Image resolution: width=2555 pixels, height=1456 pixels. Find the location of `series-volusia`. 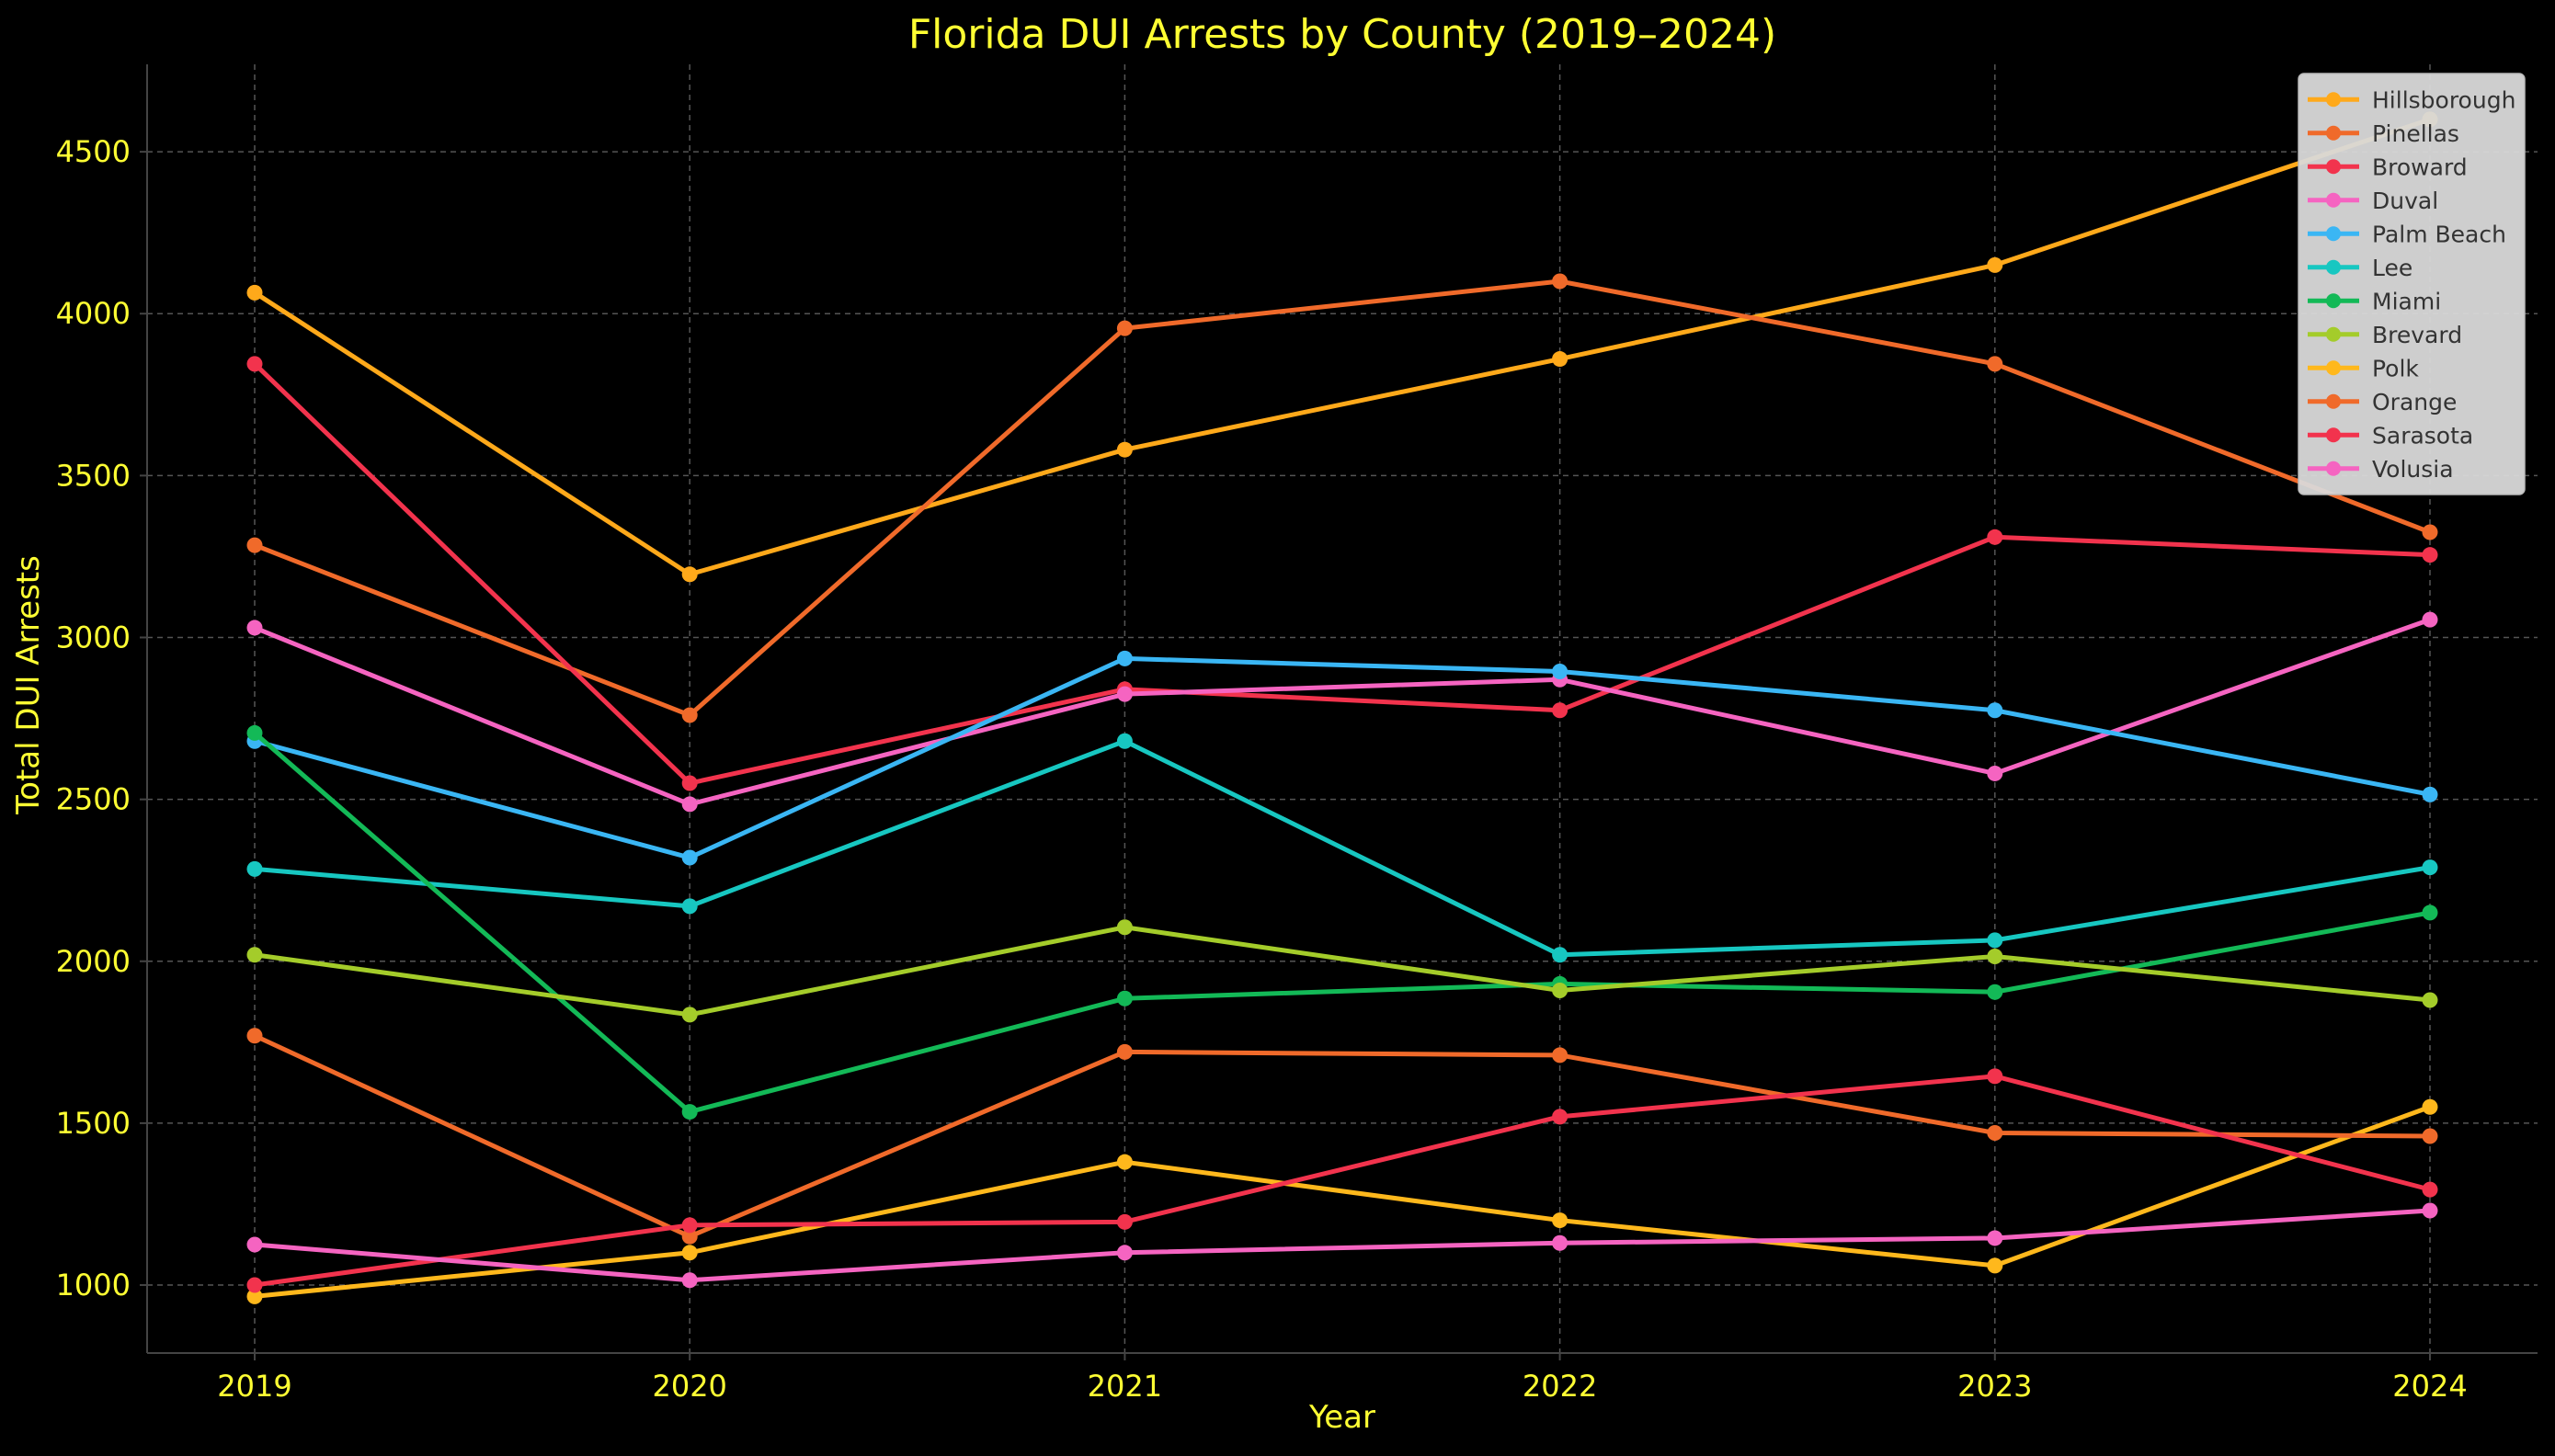

series-volusia is located at coordinates (1342, 1245).